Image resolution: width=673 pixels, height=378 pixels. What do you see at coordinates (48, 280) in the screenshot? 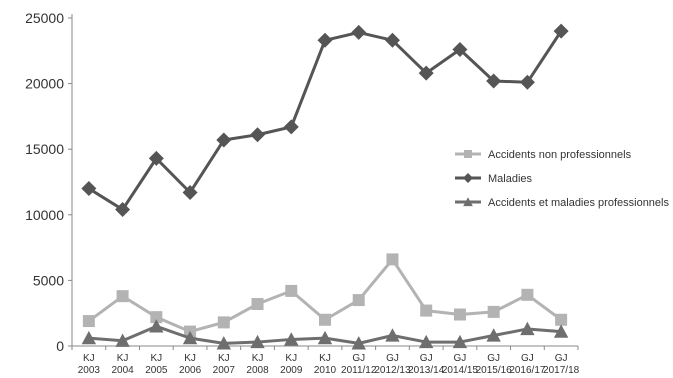
I see `y-tick-label: 5000` at bounding box center [48, 280].